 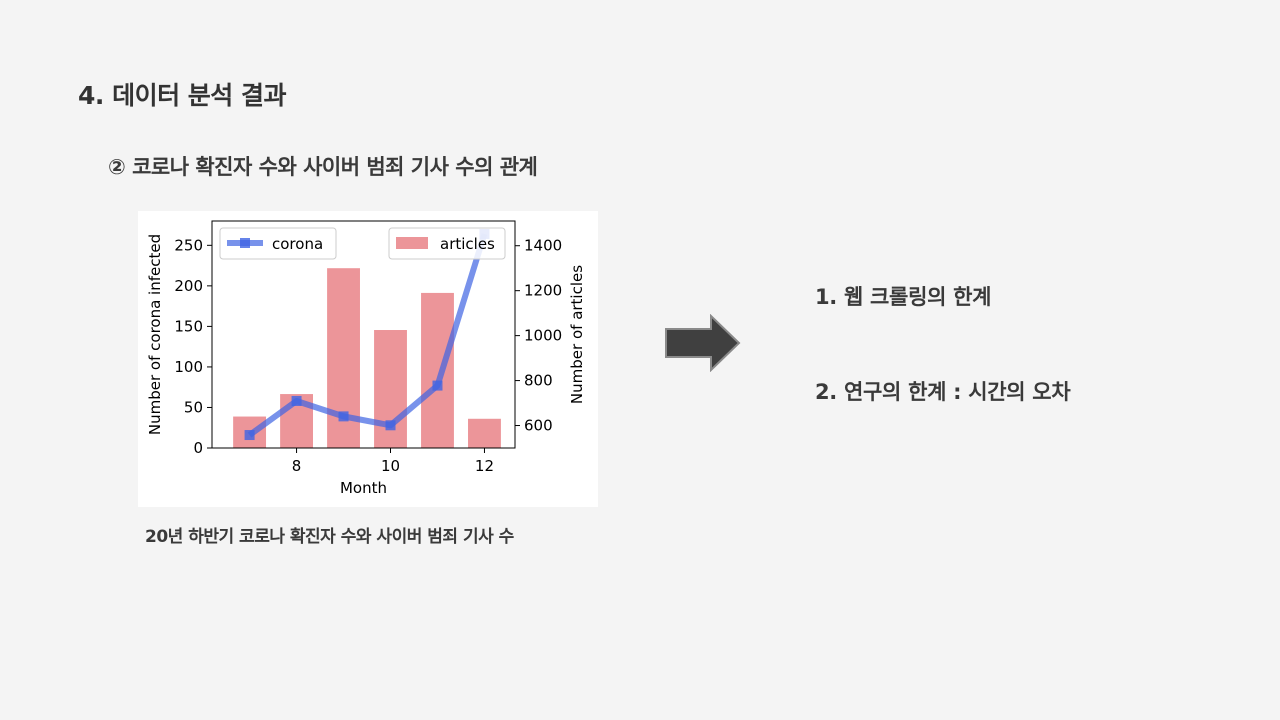 What do you see at coordinates (390, 466) in the screenshot?
I see `tick-label-x: 10` at bounding box center [390, 466].